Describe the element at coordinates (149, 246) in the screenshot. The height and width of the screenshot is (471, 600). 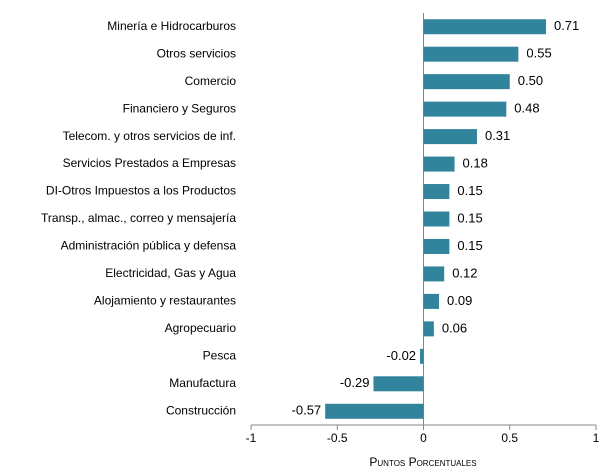
I see `y-tick-label: Administración pública y defensa` at that location.